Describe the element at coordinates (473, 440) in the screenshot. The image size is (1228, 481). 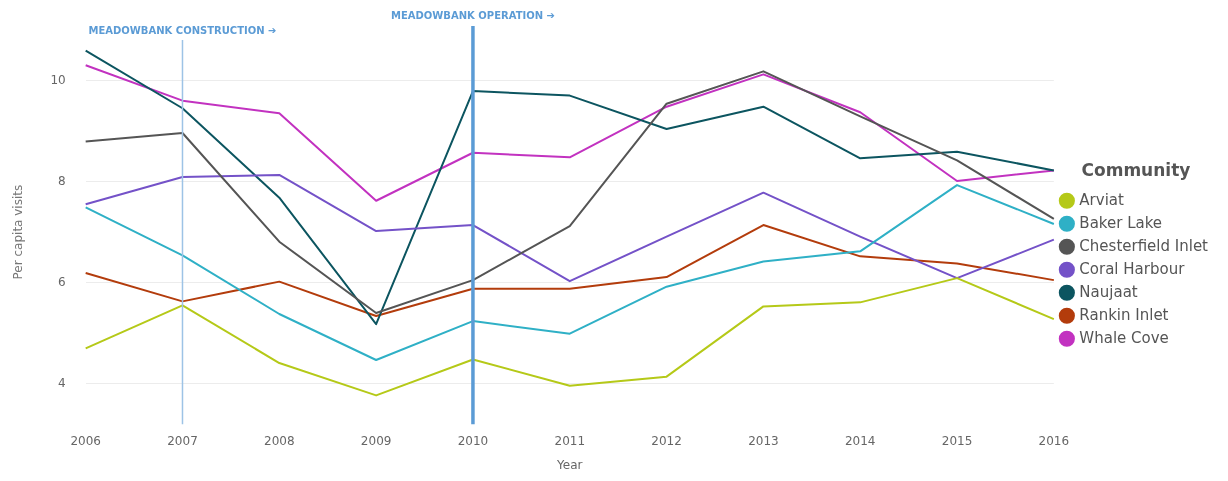
I see `x-tick-label: 2010` at that location.